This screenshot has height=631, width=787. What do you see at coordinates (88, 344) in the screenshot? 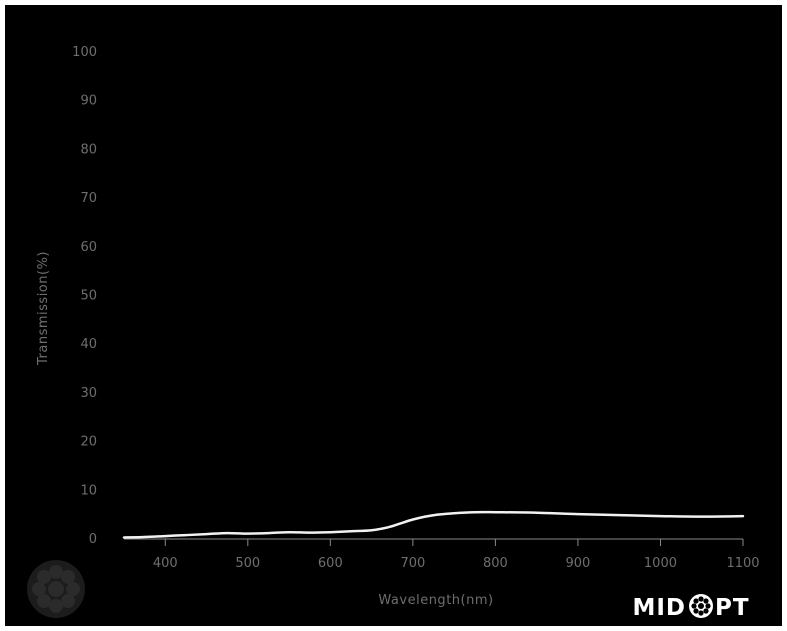
I see `y-tick-label: 40` at bounding box center [88, 344].